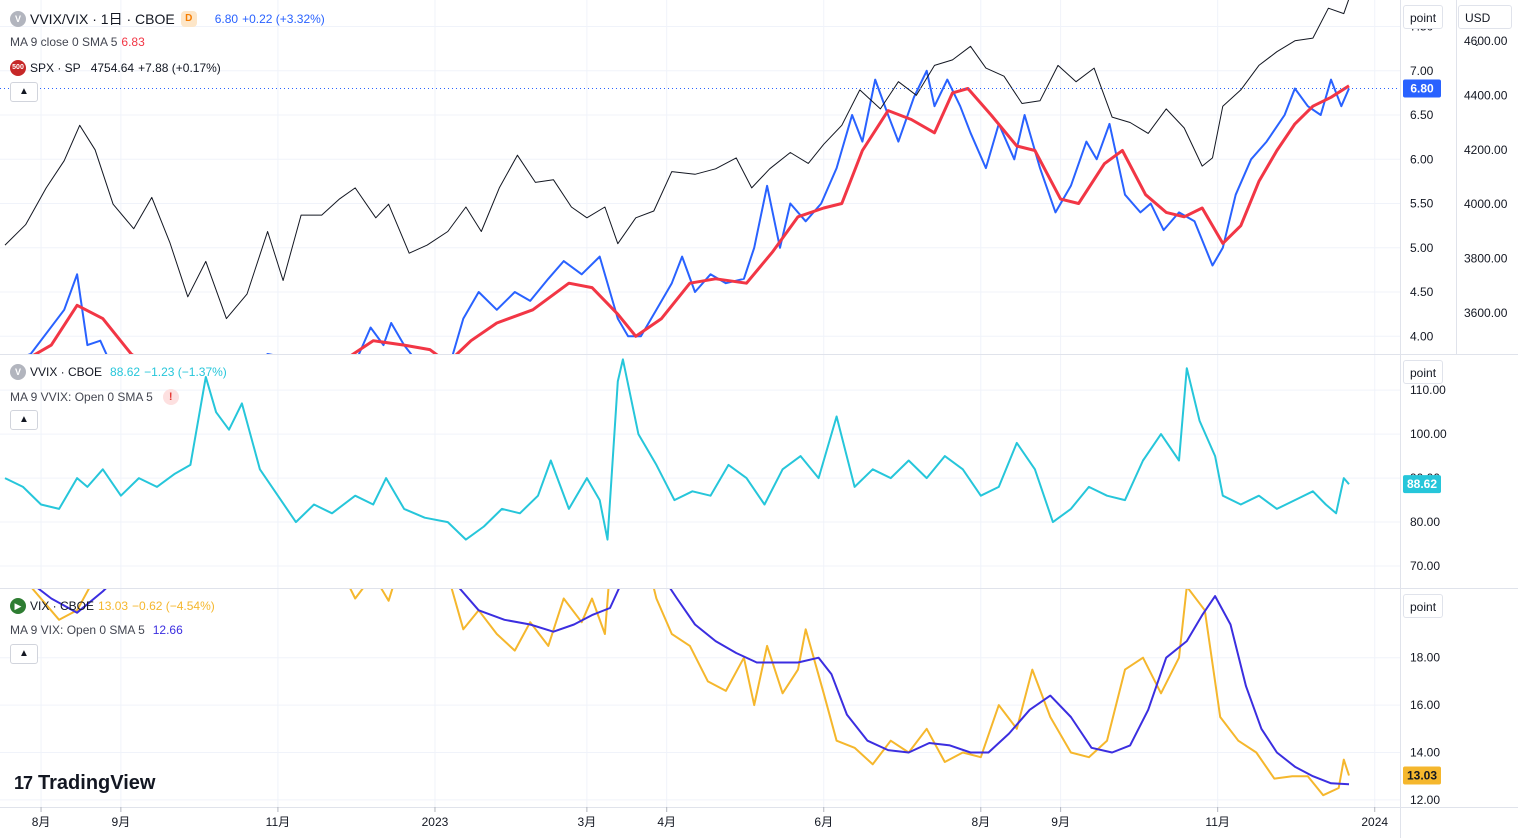  I want to click on pane2-title: VVIX · CBOE, so click(66, 372).